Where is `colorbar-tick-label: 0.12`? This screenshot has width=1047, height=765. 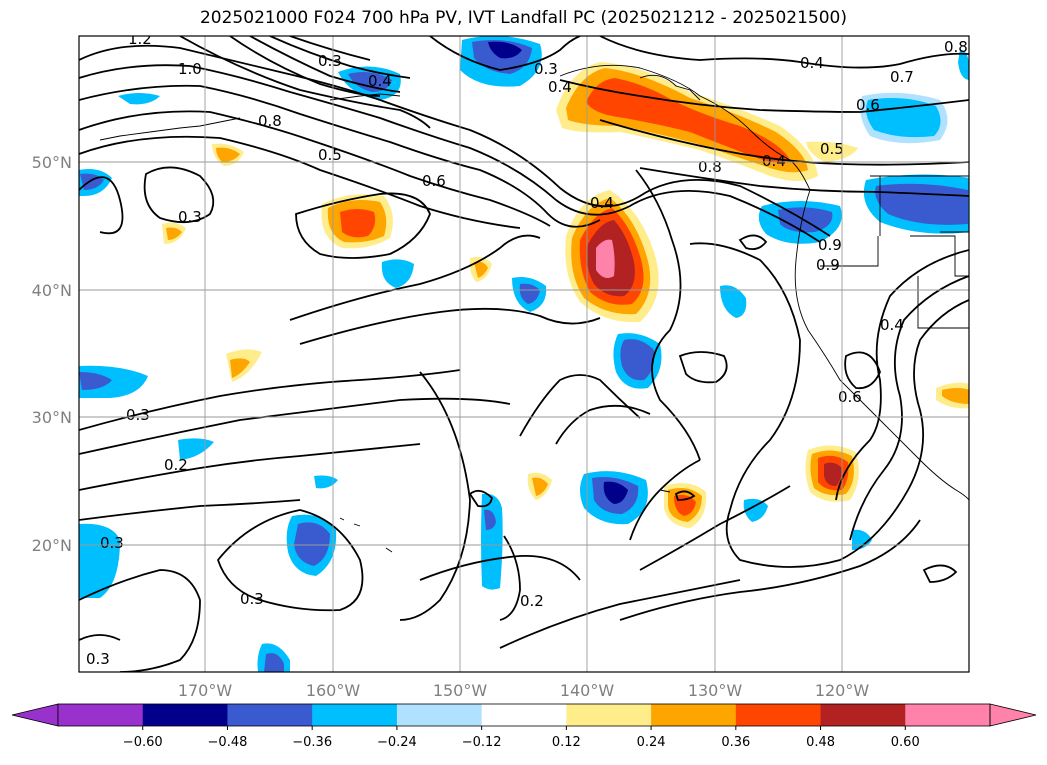 colorbar-tick-label: 0.12 is located at coordinates (566, 742).